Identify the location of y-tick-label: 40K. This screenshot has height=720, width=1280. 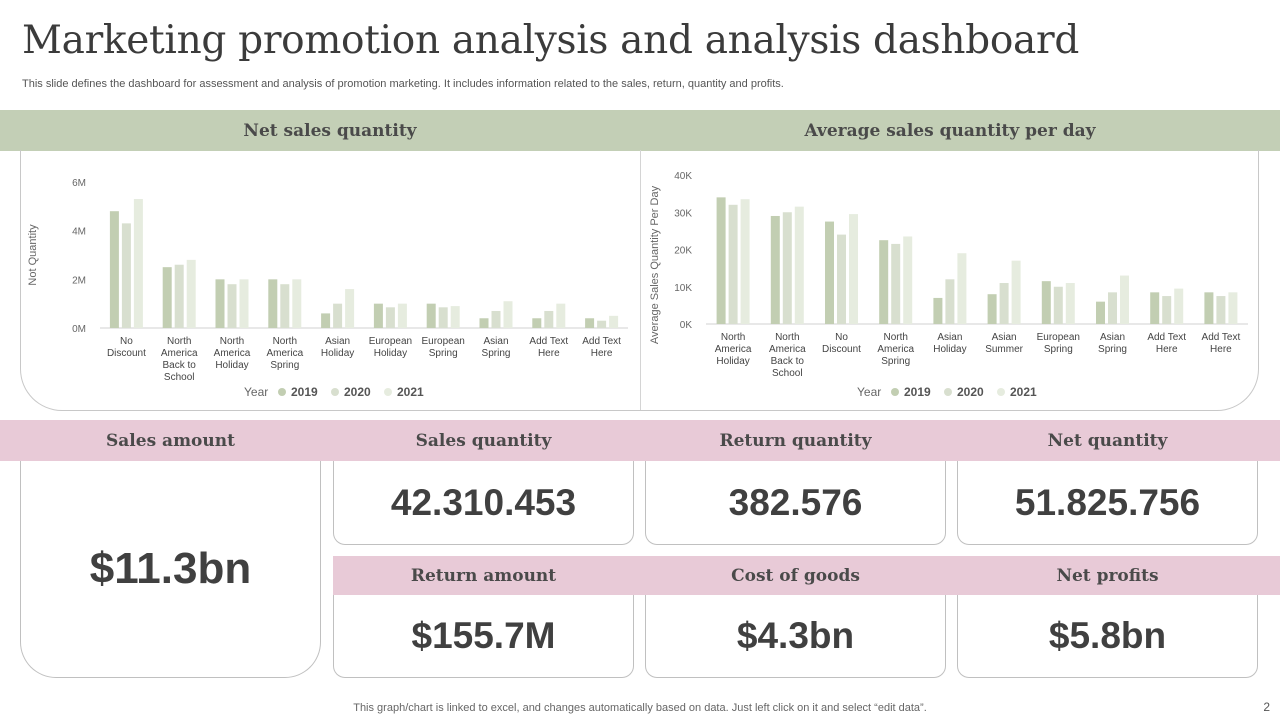
(683, 176).